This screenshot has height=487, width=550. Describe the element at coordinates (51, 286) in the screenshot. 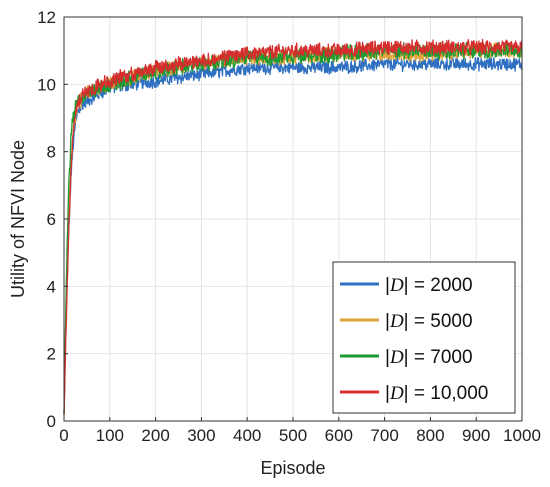

I see `y-tick-label: 4` at that location.